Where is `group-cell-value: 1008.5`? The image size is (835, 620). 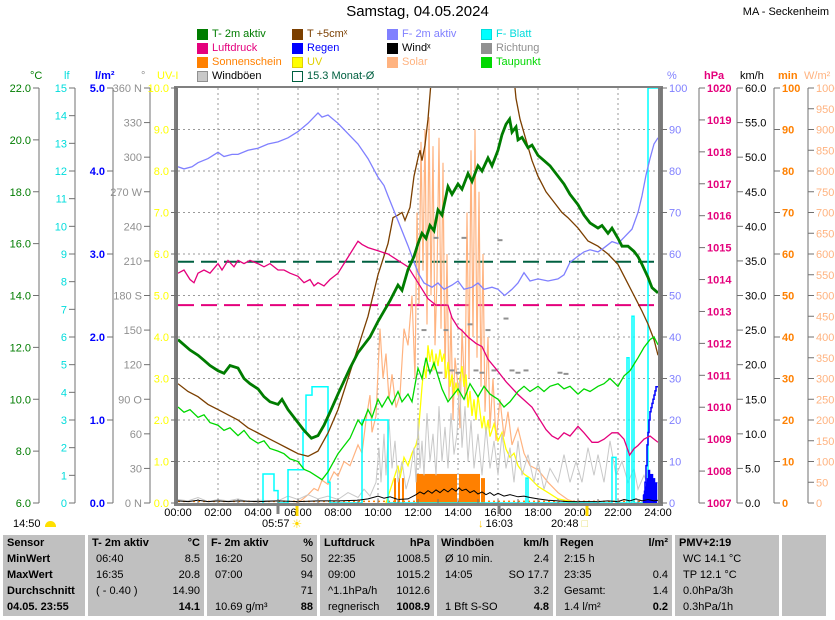
group-cell-value: 1008.5 is located at coordinates (413, 559).